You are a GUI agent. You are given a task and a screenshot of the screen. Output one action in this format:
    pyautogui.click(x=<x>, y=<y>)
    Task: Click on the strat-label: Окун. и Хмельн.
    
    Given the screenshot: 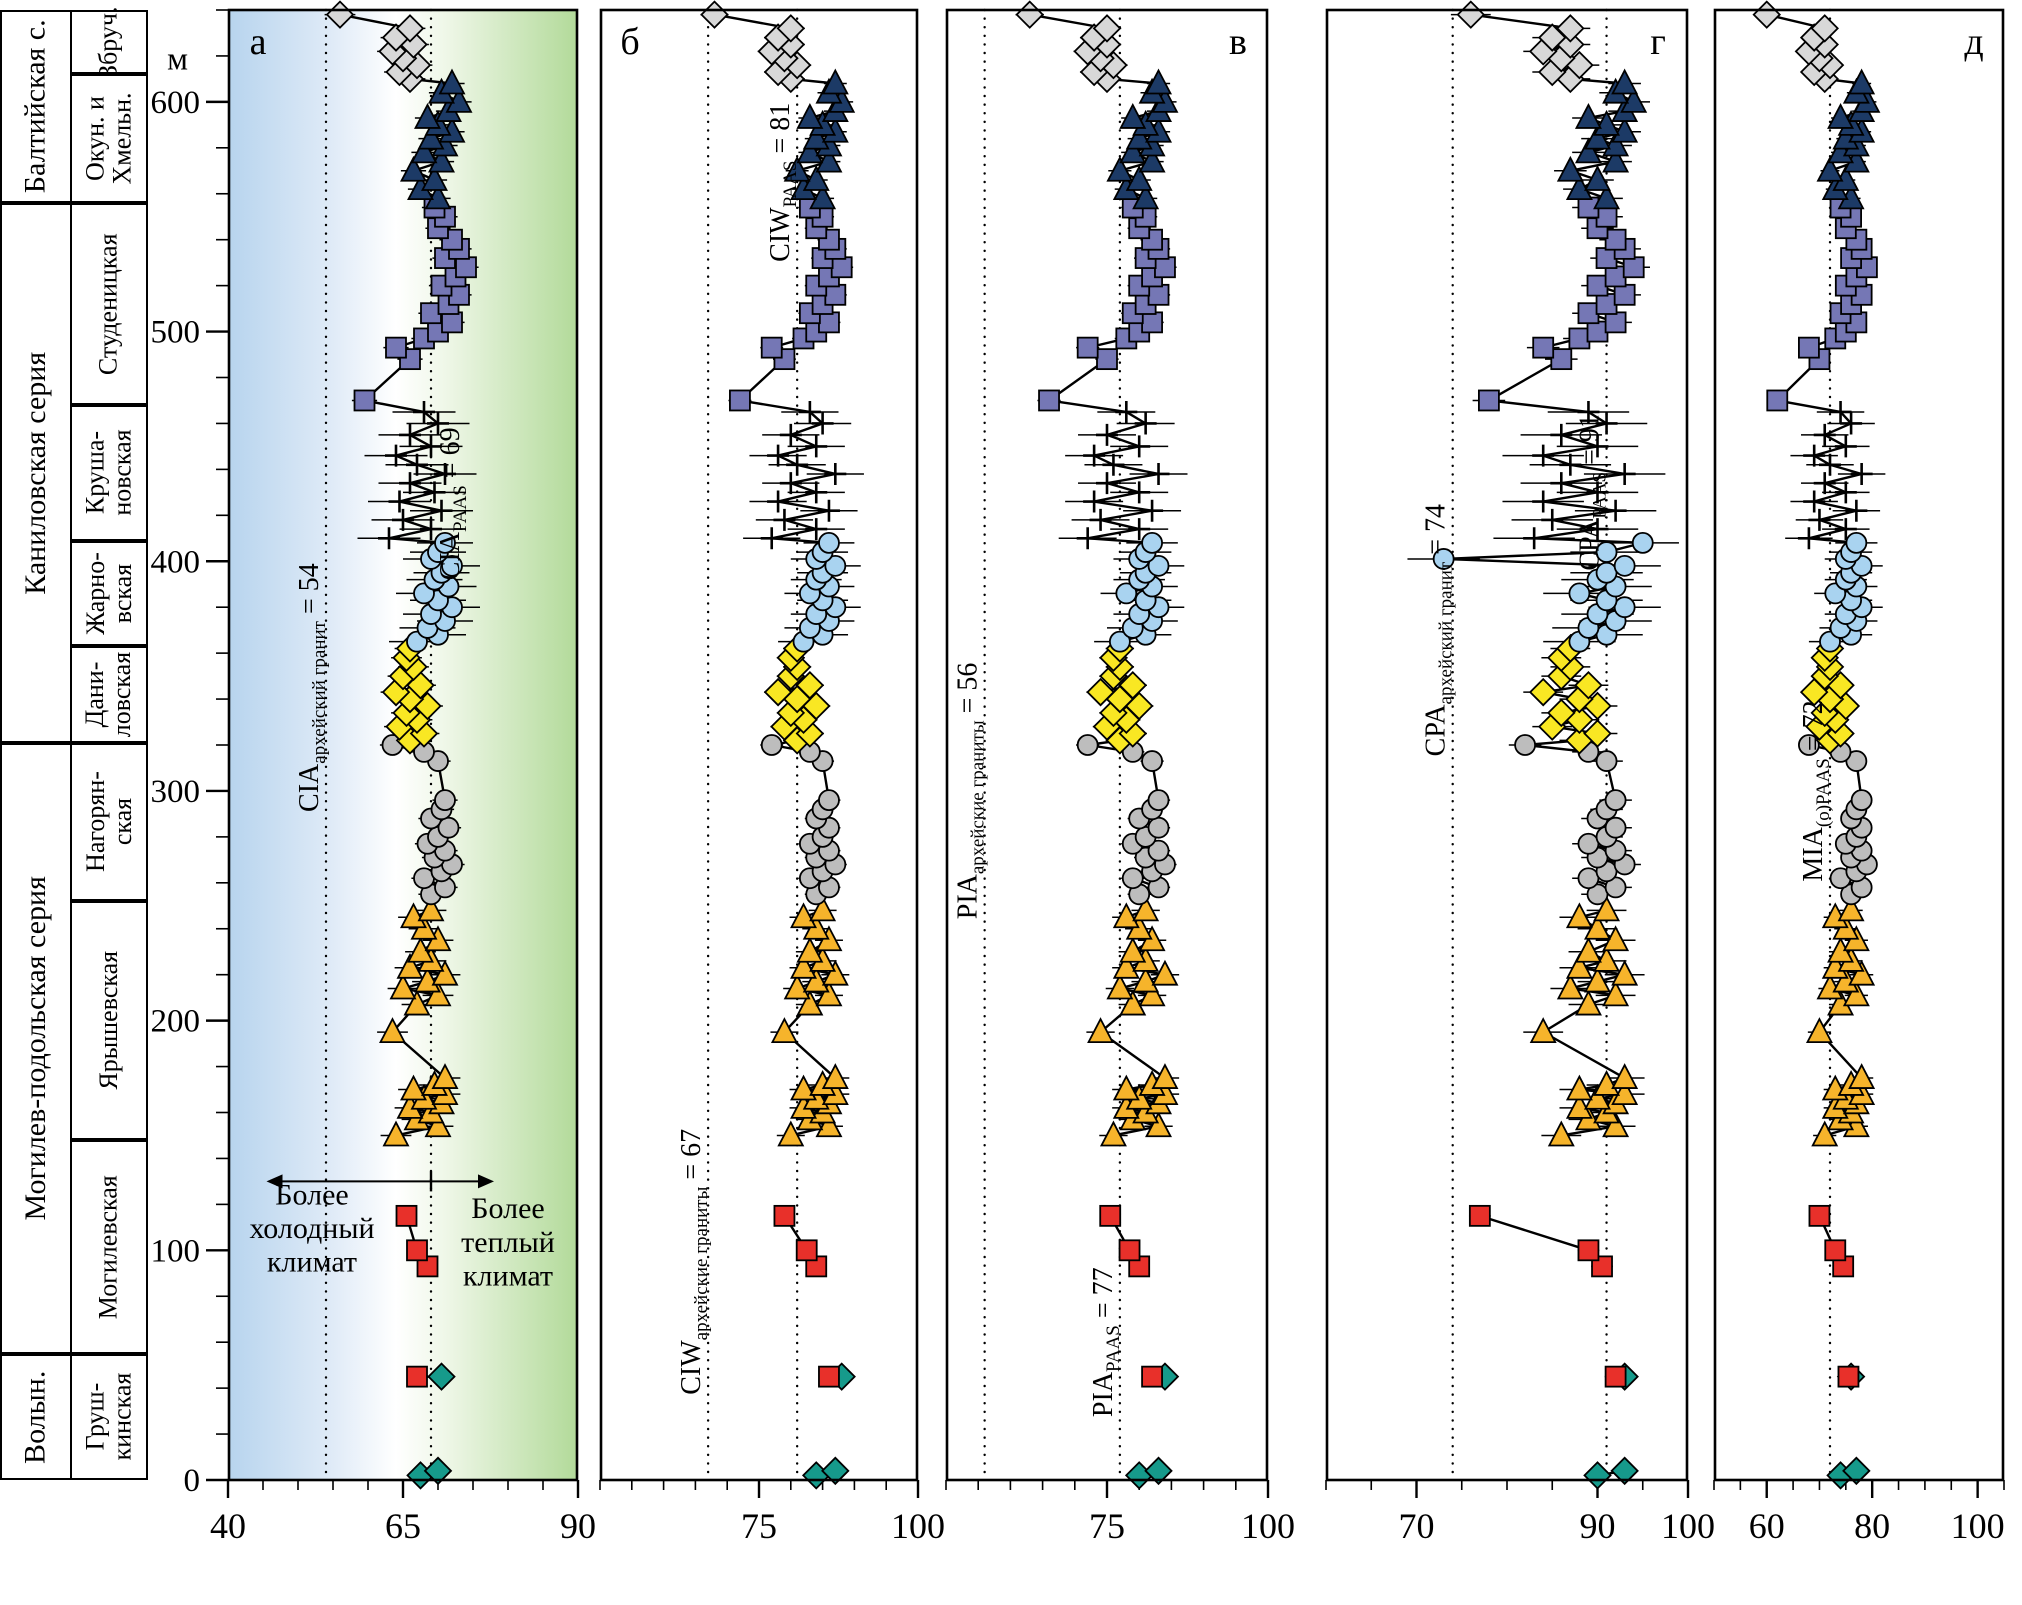 What is the action you would take?
    pyautogui.click(x=108, y=138)
    